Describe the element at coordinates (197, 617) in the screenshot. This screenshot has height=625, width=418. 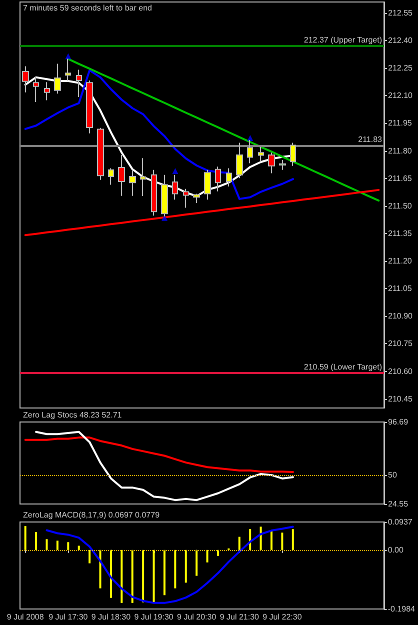
I see `x-tick-label: 9 Jul 20:30` at that location.